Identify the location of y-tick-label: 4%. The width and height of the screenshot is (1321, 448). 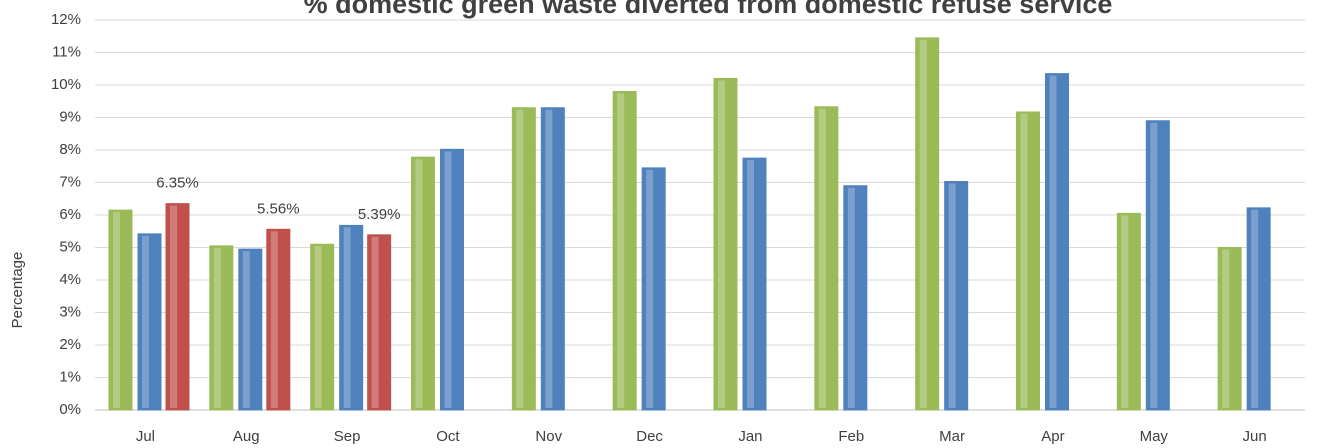
(70, 279).